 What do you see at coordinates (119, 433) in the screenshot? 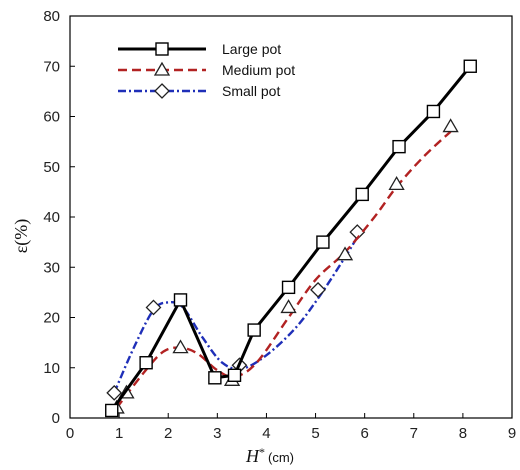
I see `x-tick-label: 1` at bounding box center [119, 433].